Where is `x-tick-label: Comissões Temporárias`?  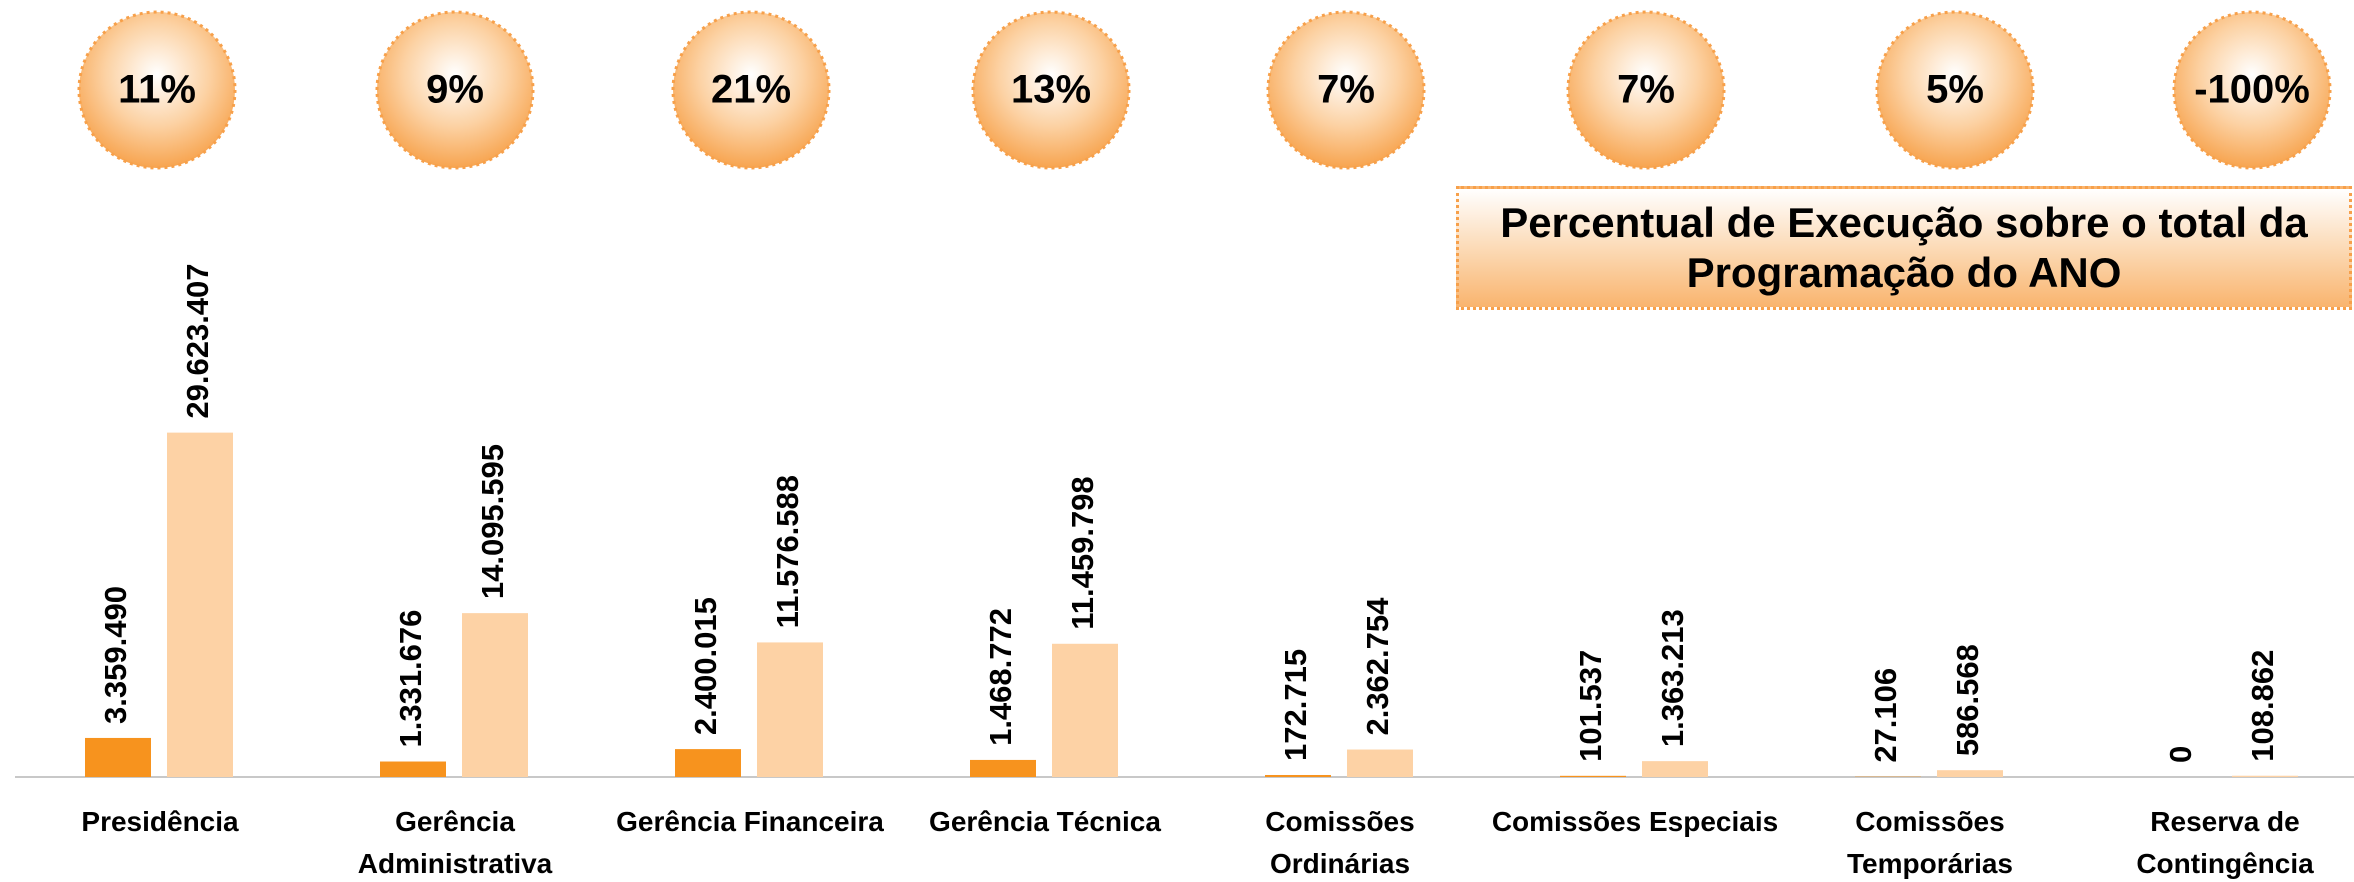 x-tick-label: Comissões Temporárias is located at coordinates (1930, 842).